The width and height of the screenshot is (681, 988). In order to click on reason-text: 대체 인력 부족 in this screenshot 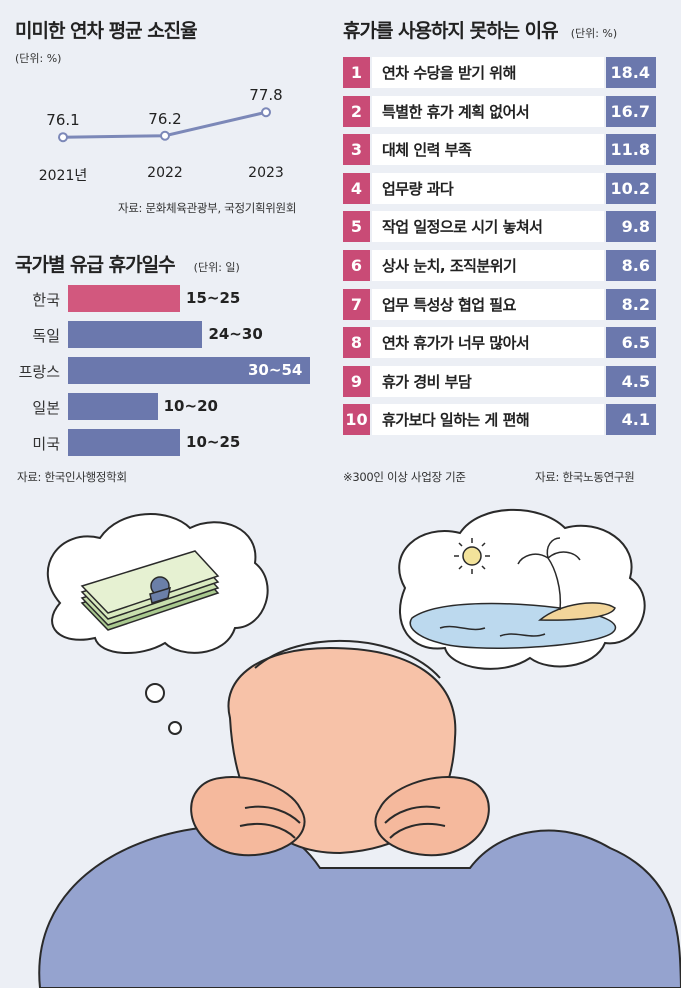, I will do `click(488, 150)`.